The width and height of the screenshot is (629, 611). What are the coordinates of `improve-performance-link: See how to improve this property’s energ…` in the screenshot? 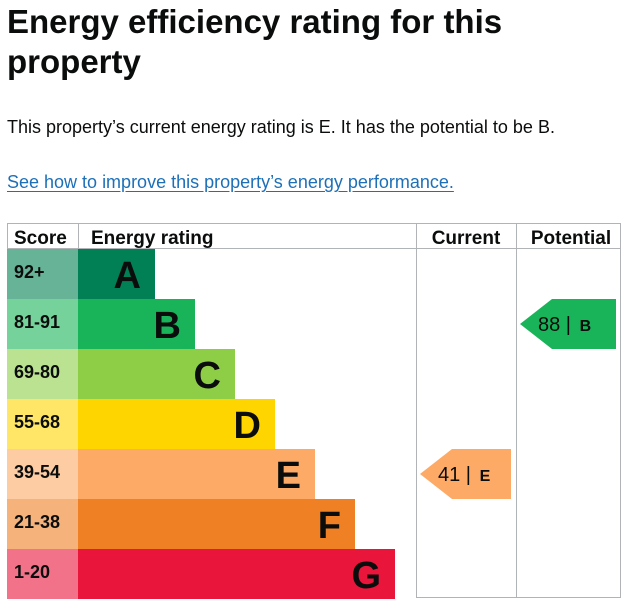 It's located at (230, 182).